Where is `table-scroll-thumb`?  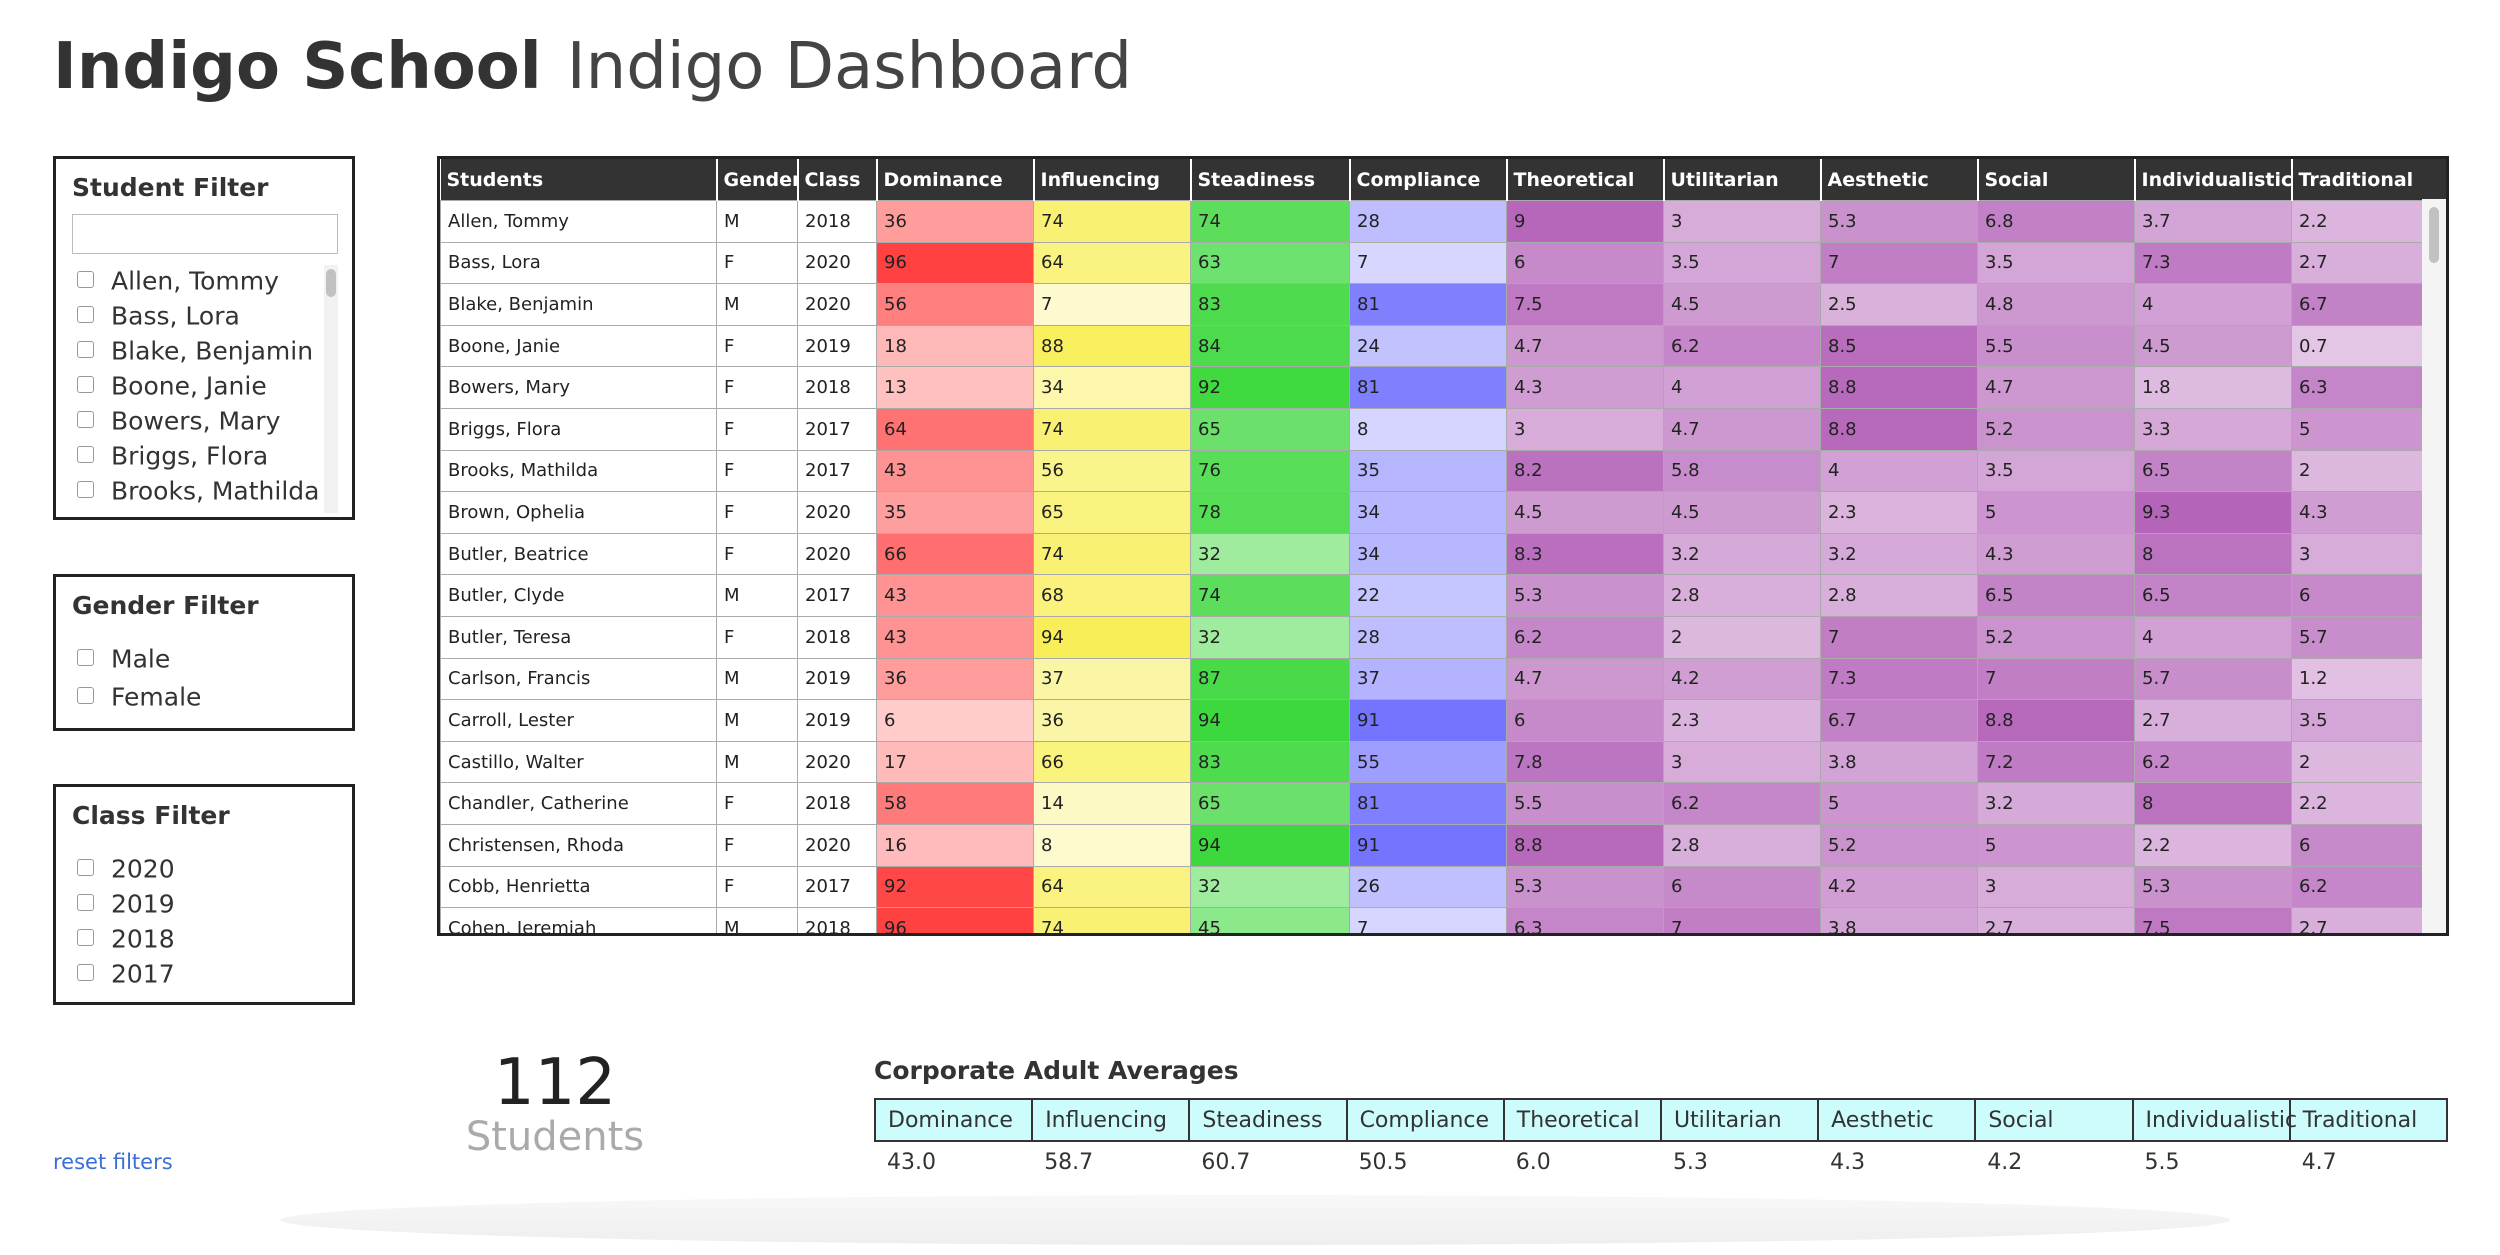
table-scroll-thumb is located at coordinates (2434, 235).